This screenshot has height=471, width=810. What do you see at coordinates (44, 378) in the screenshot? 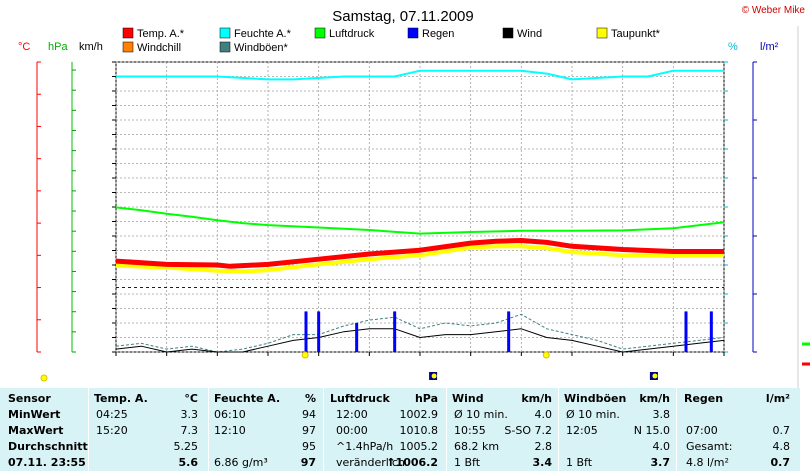
I see `left-sun-icon` at bounding box center [44, 378].